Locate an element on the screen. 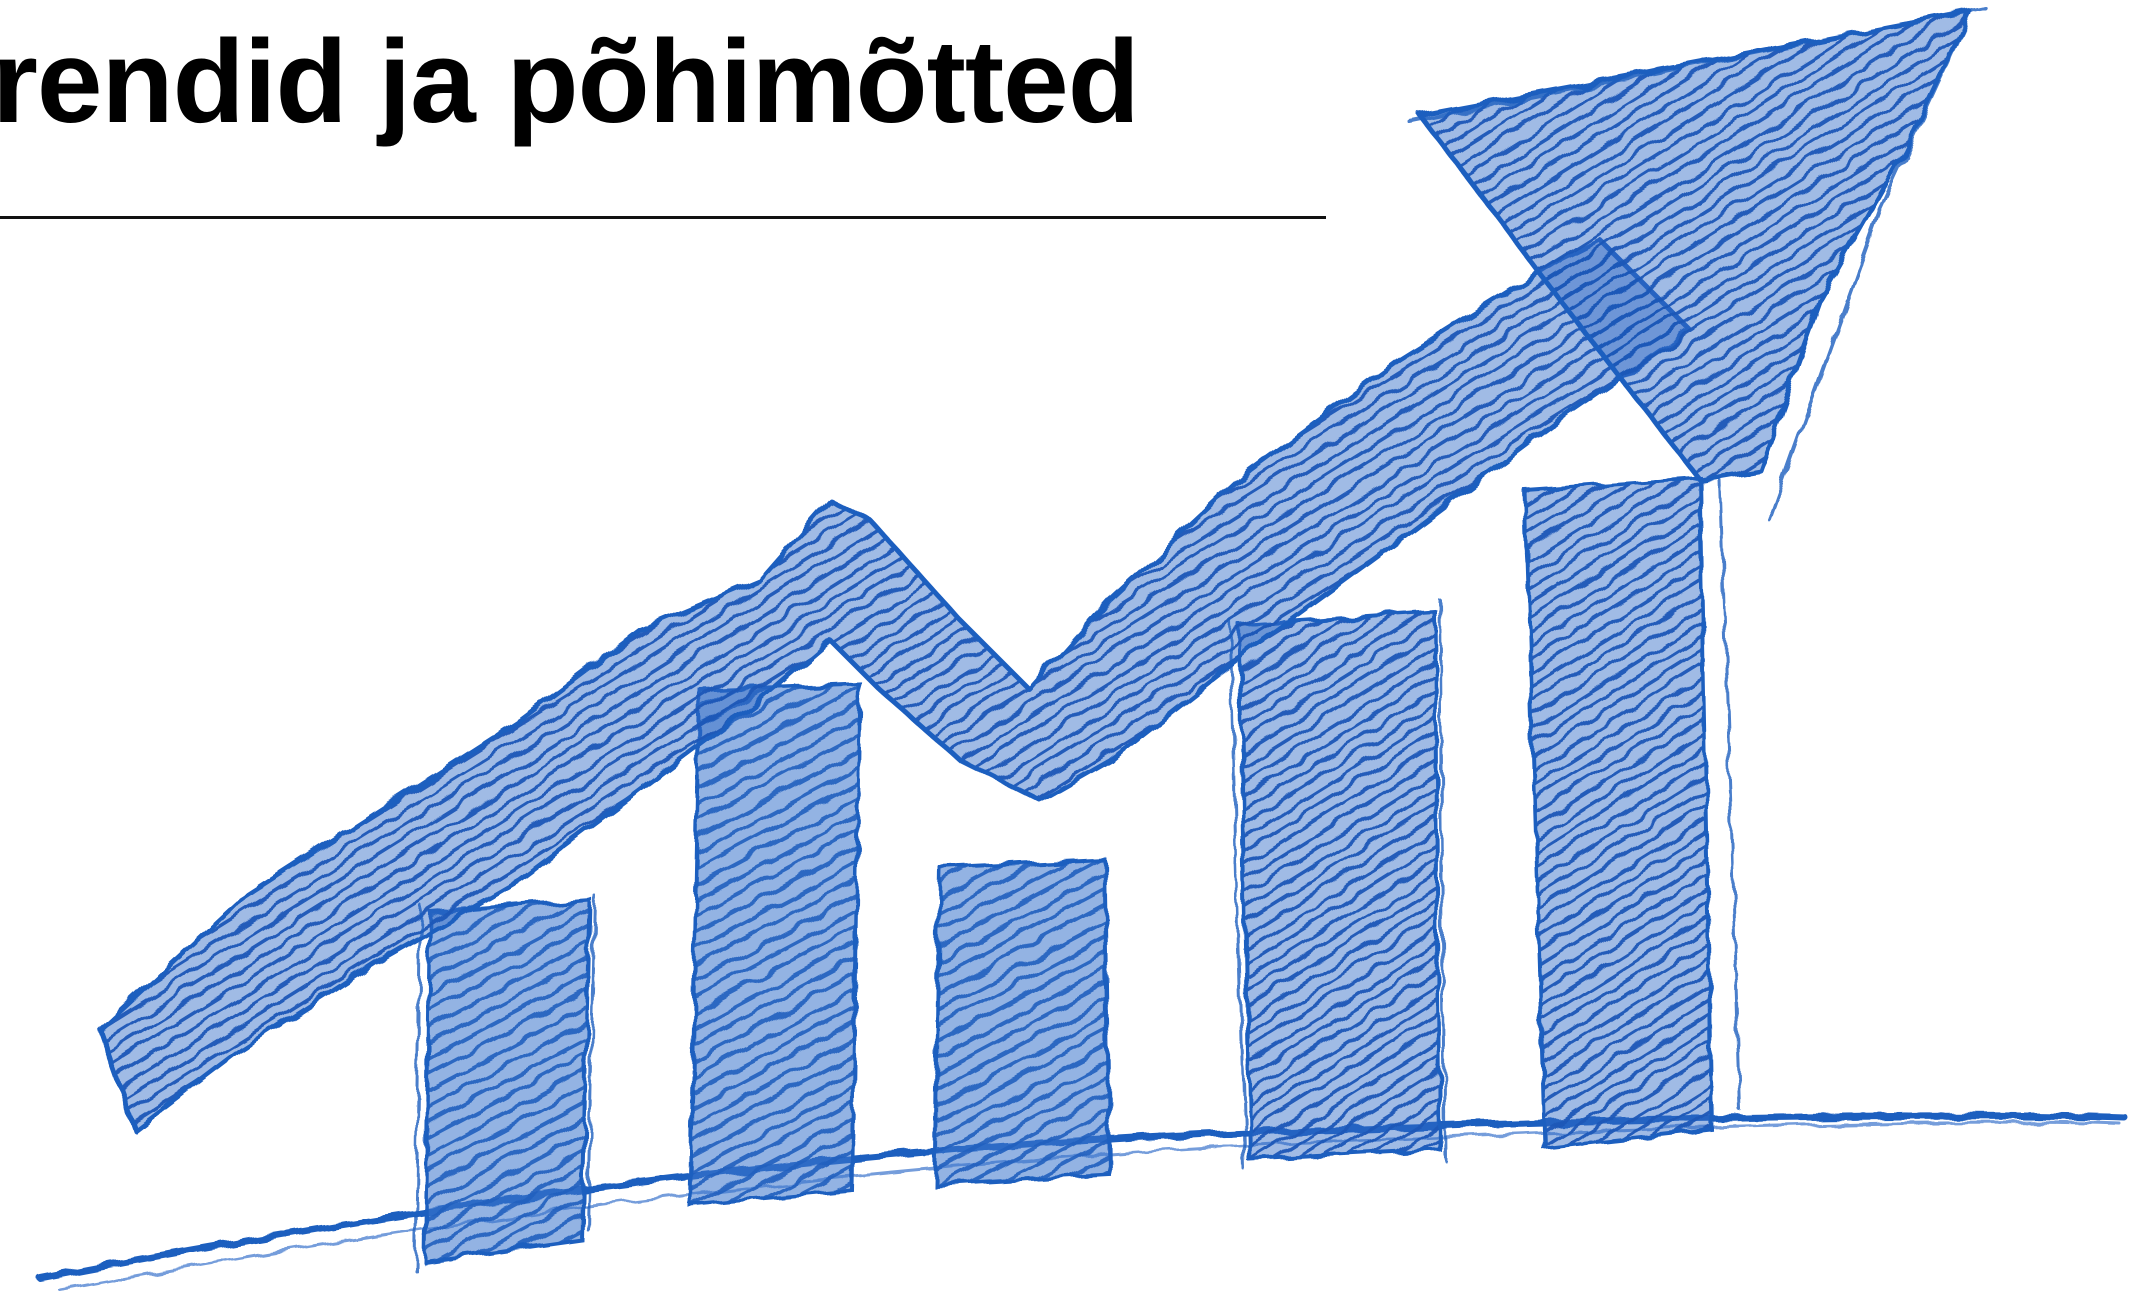  baseline-stroke is located at coordinates (1082, 1197).